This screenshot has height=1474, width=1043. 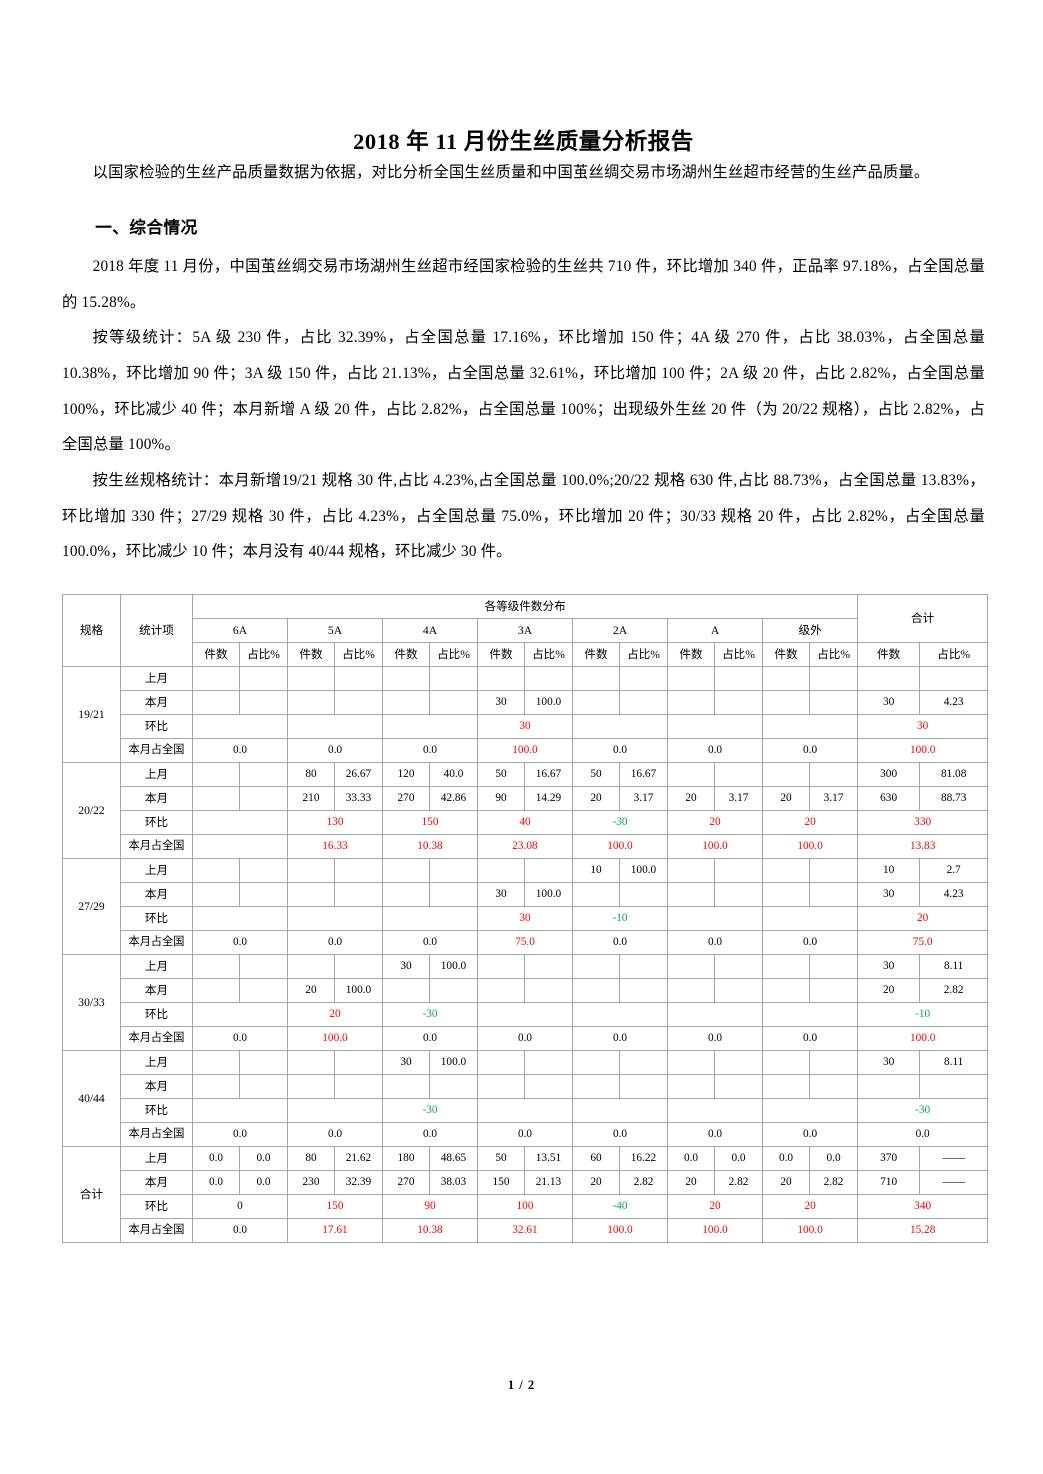 What do you see at coordinates (335, 822) in the screenshot?
I see `cell-mom: 130` at bounding box center [335, 822].